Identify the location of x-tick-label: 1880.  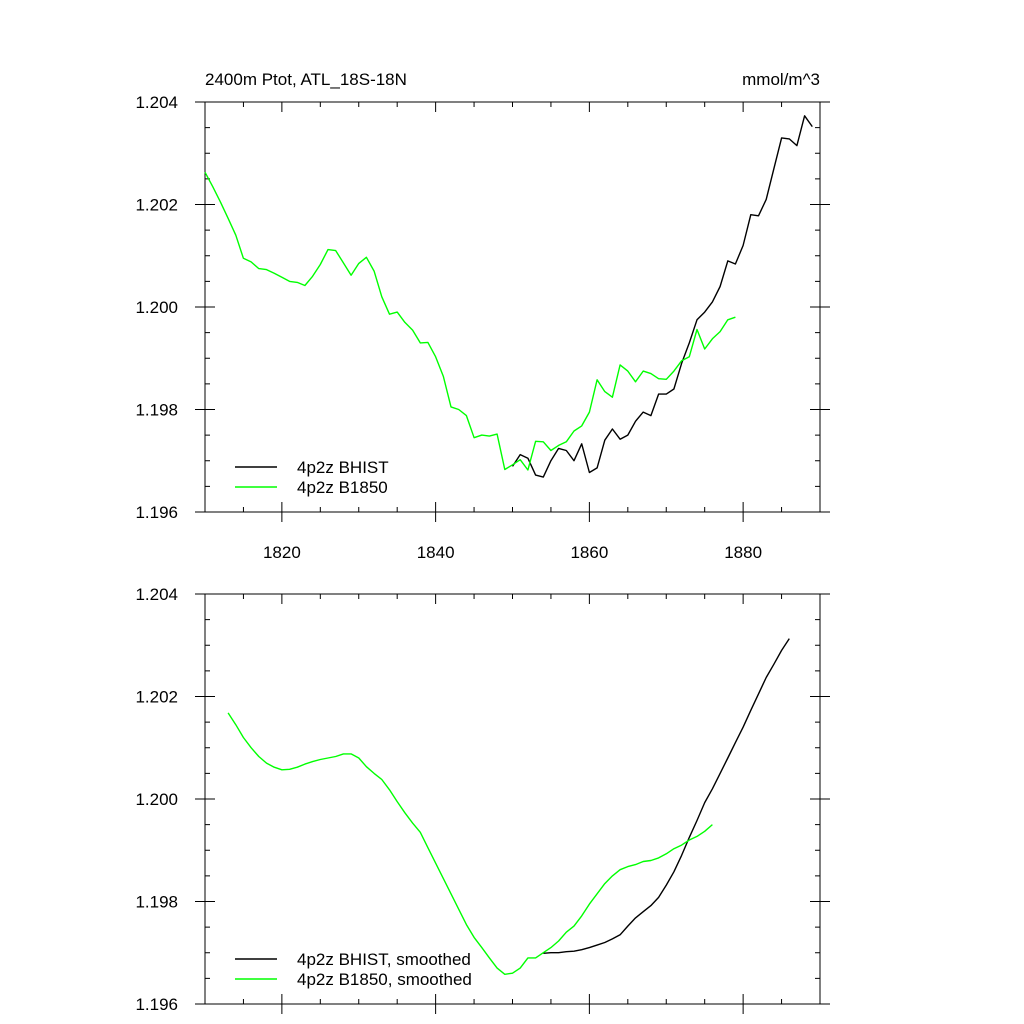
(743, 552).